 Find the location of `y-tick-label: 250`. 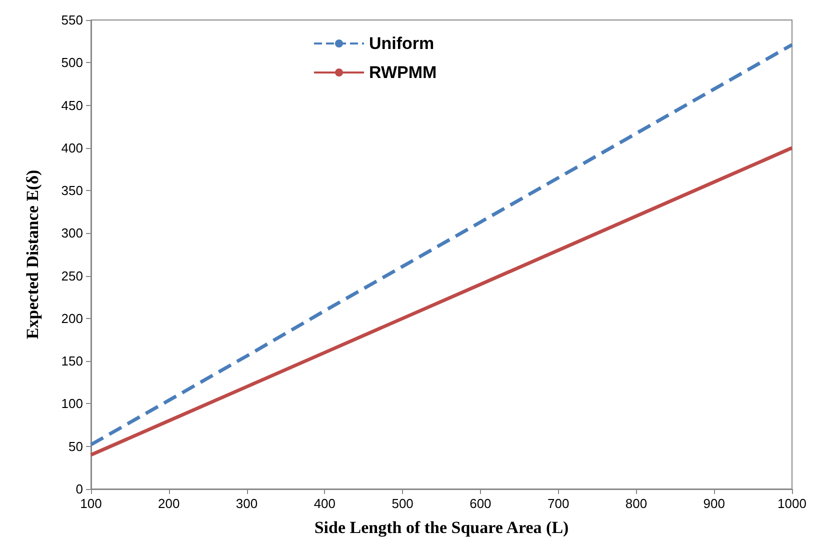

y-tick-label: 250 is located at coordinates (72, 276).